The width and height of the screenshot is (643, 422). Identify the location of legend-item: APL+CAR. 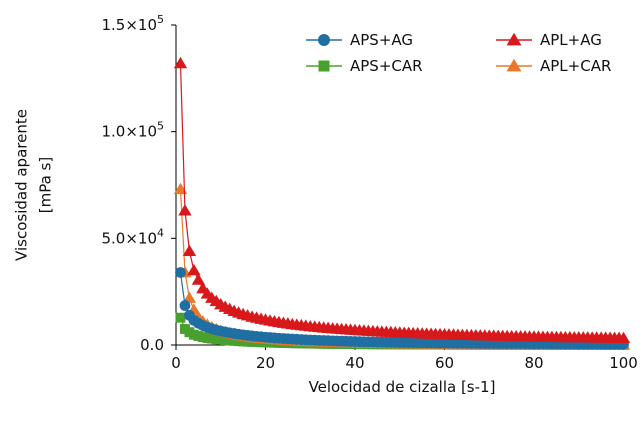
(553, 66).